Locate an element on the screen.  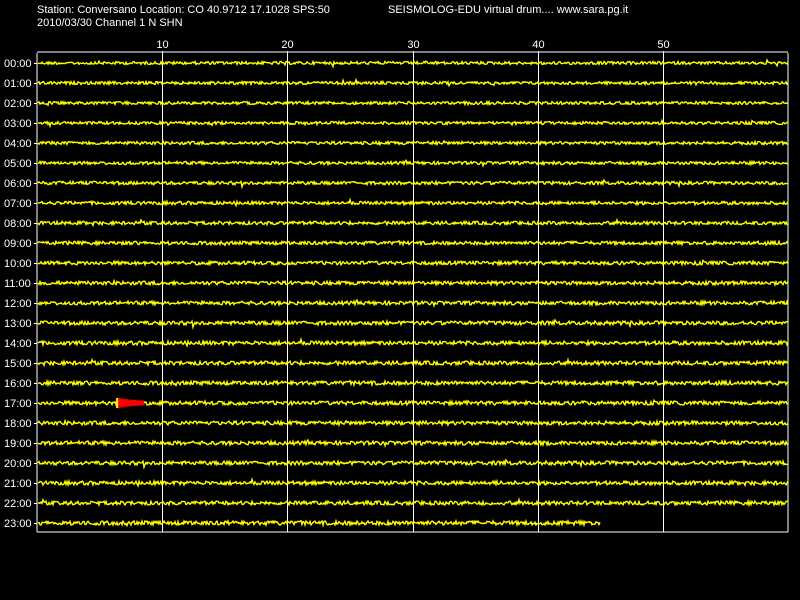
x-tick-label-30: 30 is located at coordinates (413, 45).